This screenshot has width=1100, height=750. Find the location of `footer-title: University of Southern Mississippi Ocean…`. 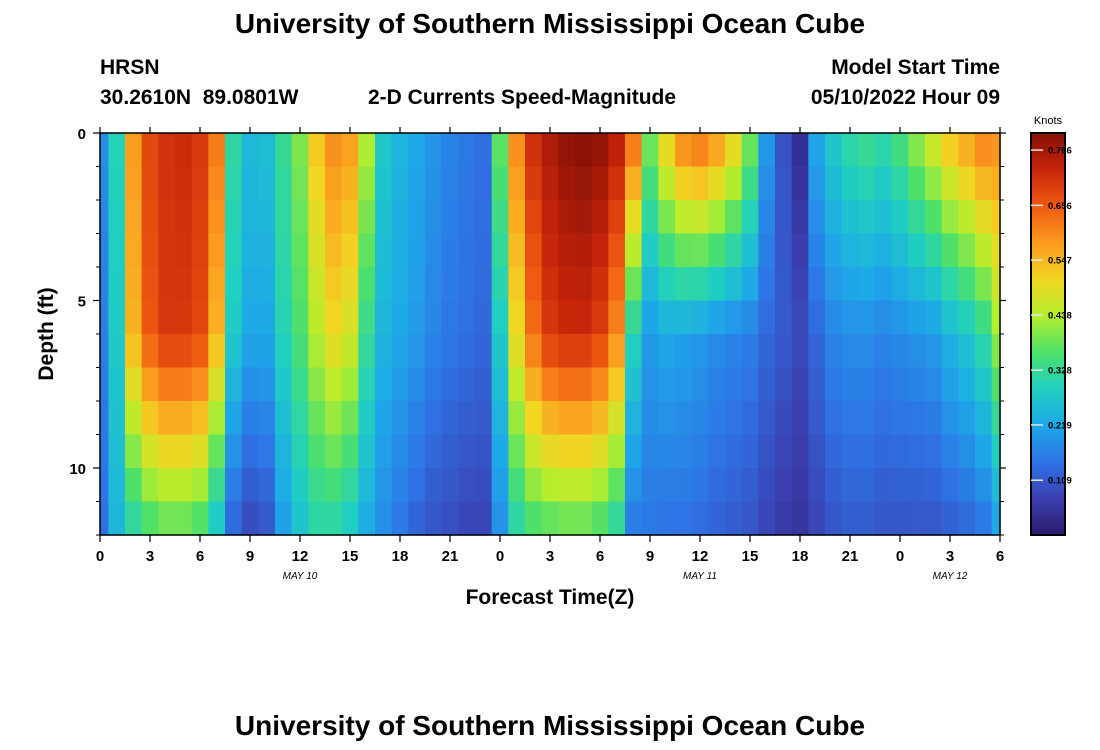

footer-title: University of Southern Mississippi Ocean… is located at coordinates (550, 725).